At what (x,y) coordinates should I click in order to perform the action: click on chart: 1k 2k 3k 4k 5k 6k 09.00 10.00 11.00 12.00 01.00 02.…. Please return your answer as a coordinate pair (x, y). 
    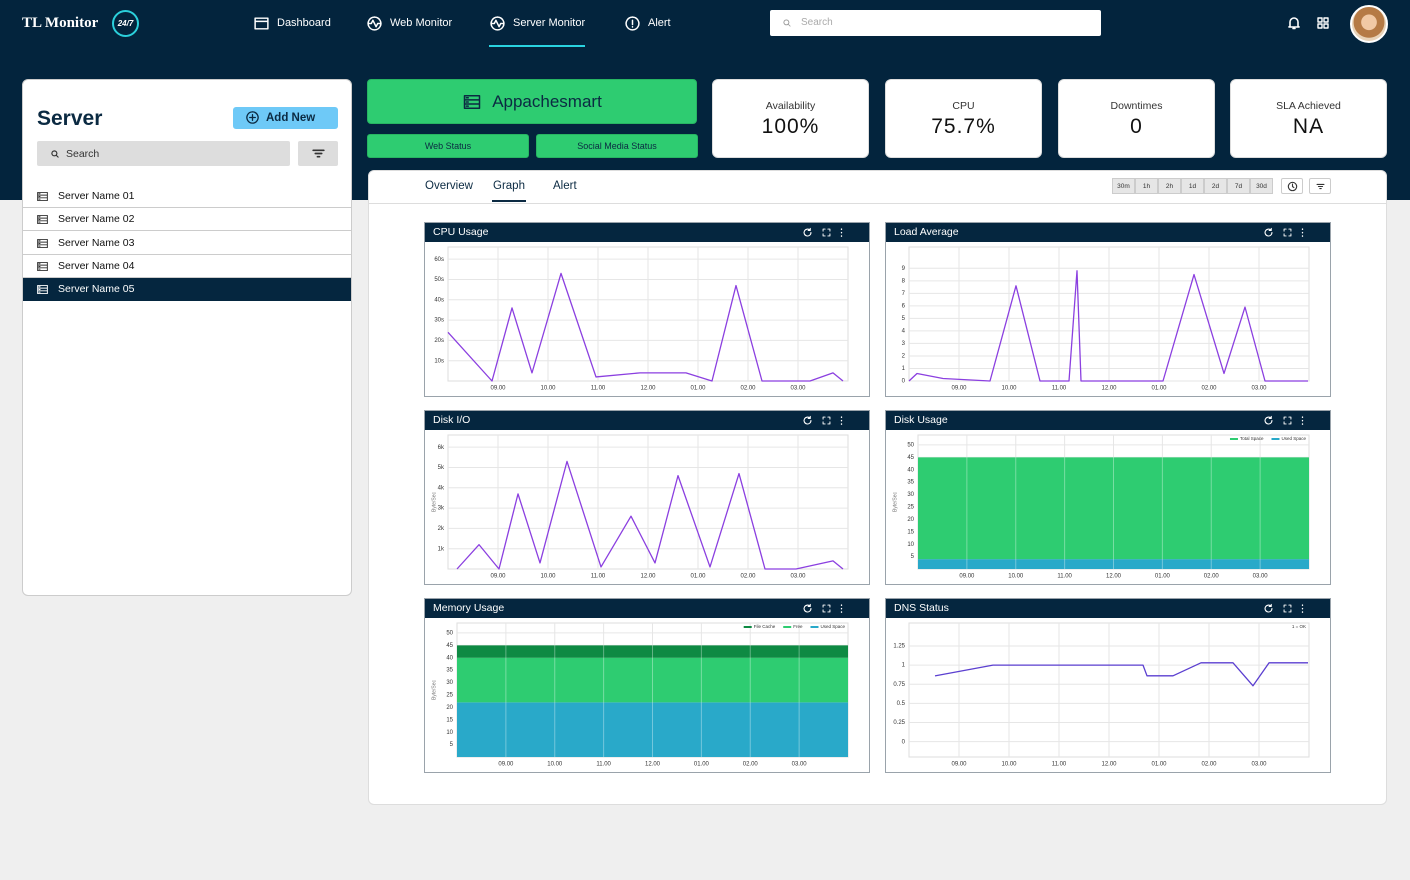
    Looking at the image, I should click on (640, 507).